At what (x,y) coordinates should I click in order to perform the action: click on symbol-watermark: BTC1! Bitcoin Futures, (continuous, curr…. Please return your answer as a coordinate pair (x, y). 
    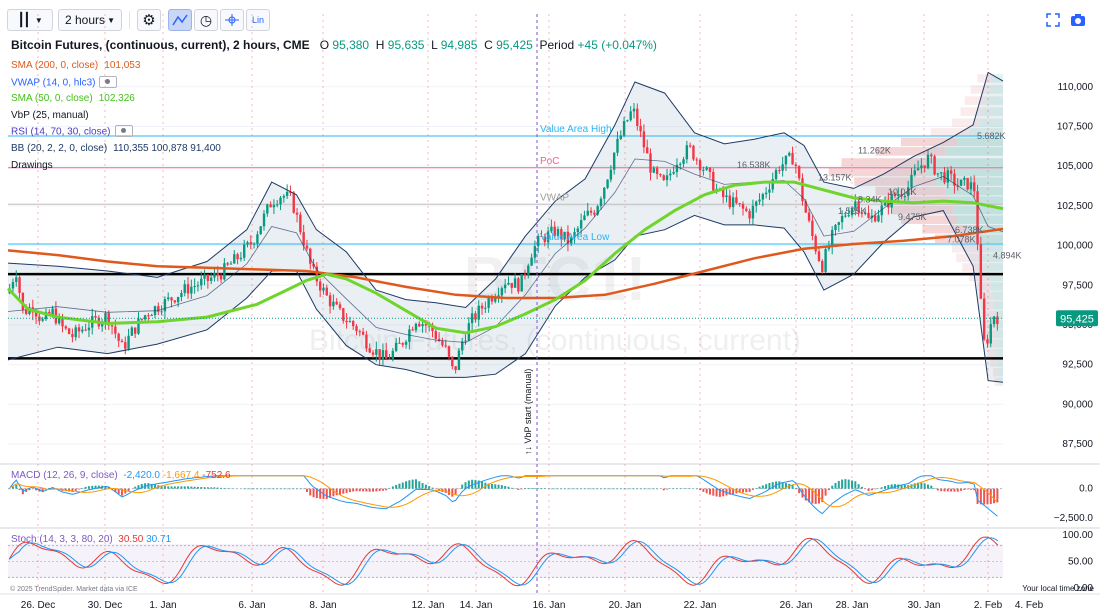
    Looking at the image, I should click on (555, 301).